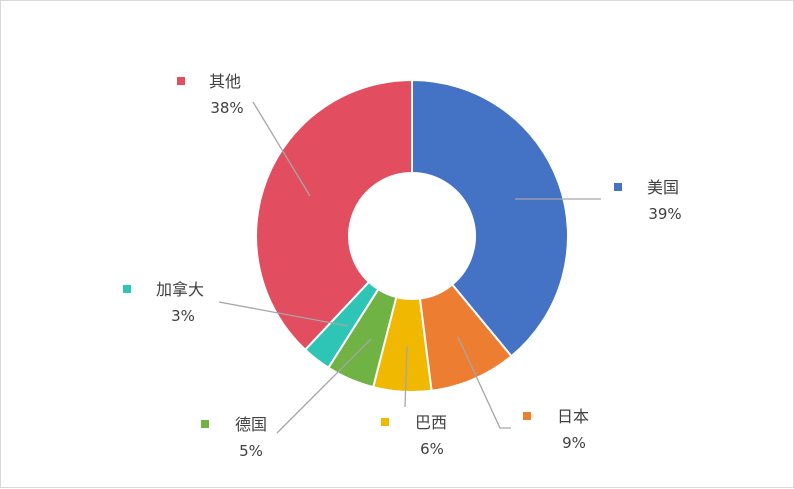  Describe the element at coordinates (431, 422) in the screenshot. I see `slice-3-category-label: 巴西` at that location.